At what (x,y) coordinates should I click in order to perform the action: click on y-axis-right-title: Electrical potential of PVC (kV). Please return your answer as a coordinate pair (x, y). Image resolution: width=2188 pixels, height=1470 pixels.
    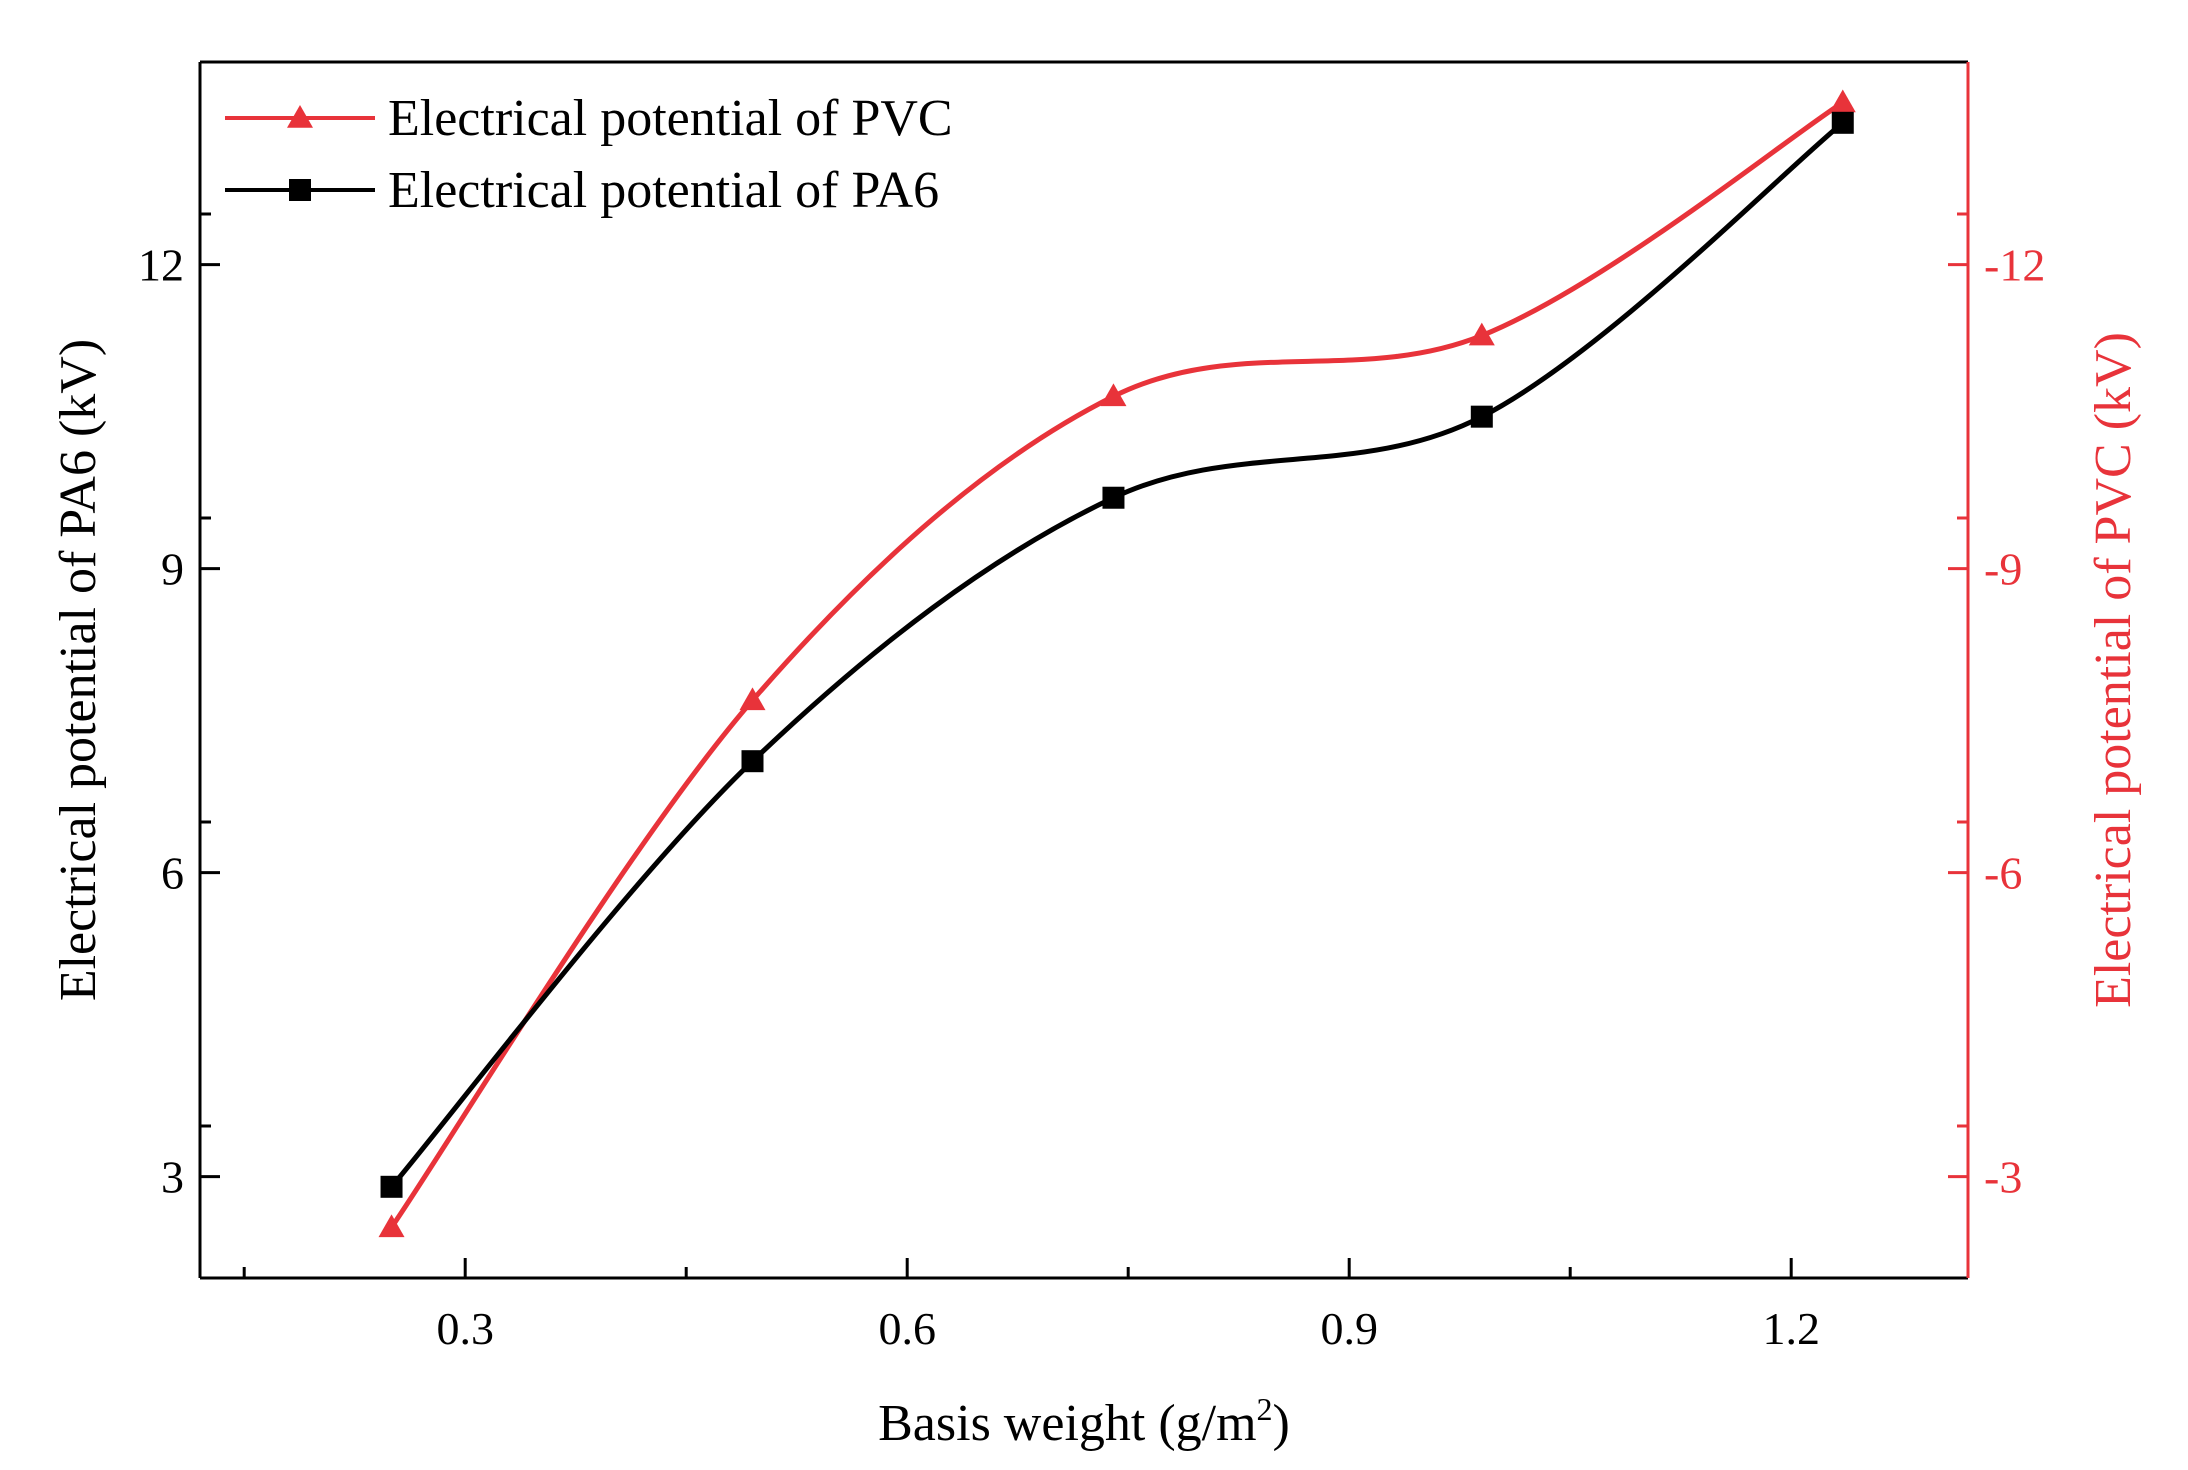
    Looking at the image, I should click on (2113, 670).